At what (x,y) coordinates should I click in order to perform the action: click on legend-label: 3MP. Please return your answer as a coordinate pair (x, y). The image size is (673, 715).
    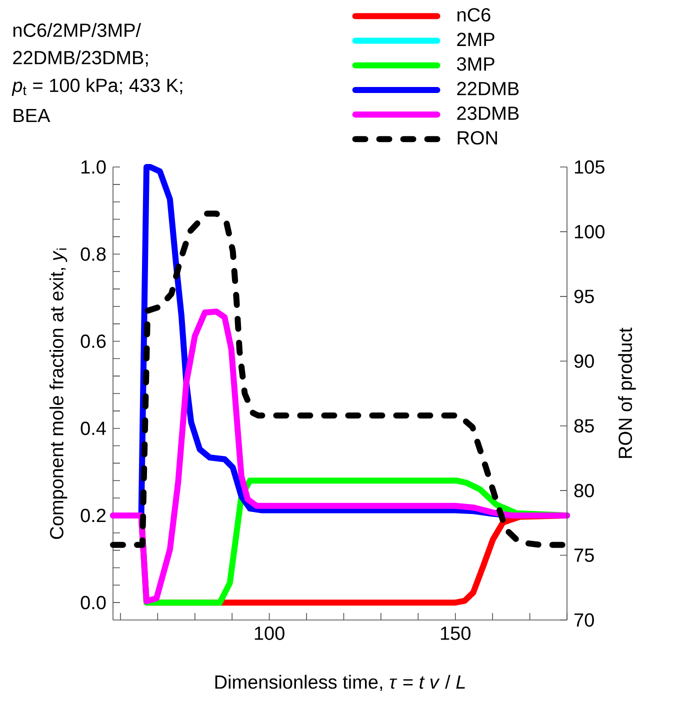
    Looking at the image, I should click on (475, 64).